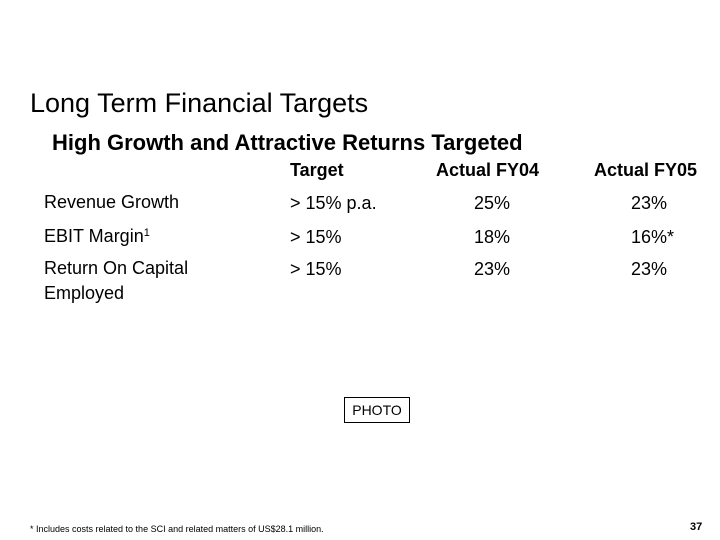 This screenshot has height=540, width=720. I want to click on row-label-revenue-growth: Revenue Growth, so click(111, 202).